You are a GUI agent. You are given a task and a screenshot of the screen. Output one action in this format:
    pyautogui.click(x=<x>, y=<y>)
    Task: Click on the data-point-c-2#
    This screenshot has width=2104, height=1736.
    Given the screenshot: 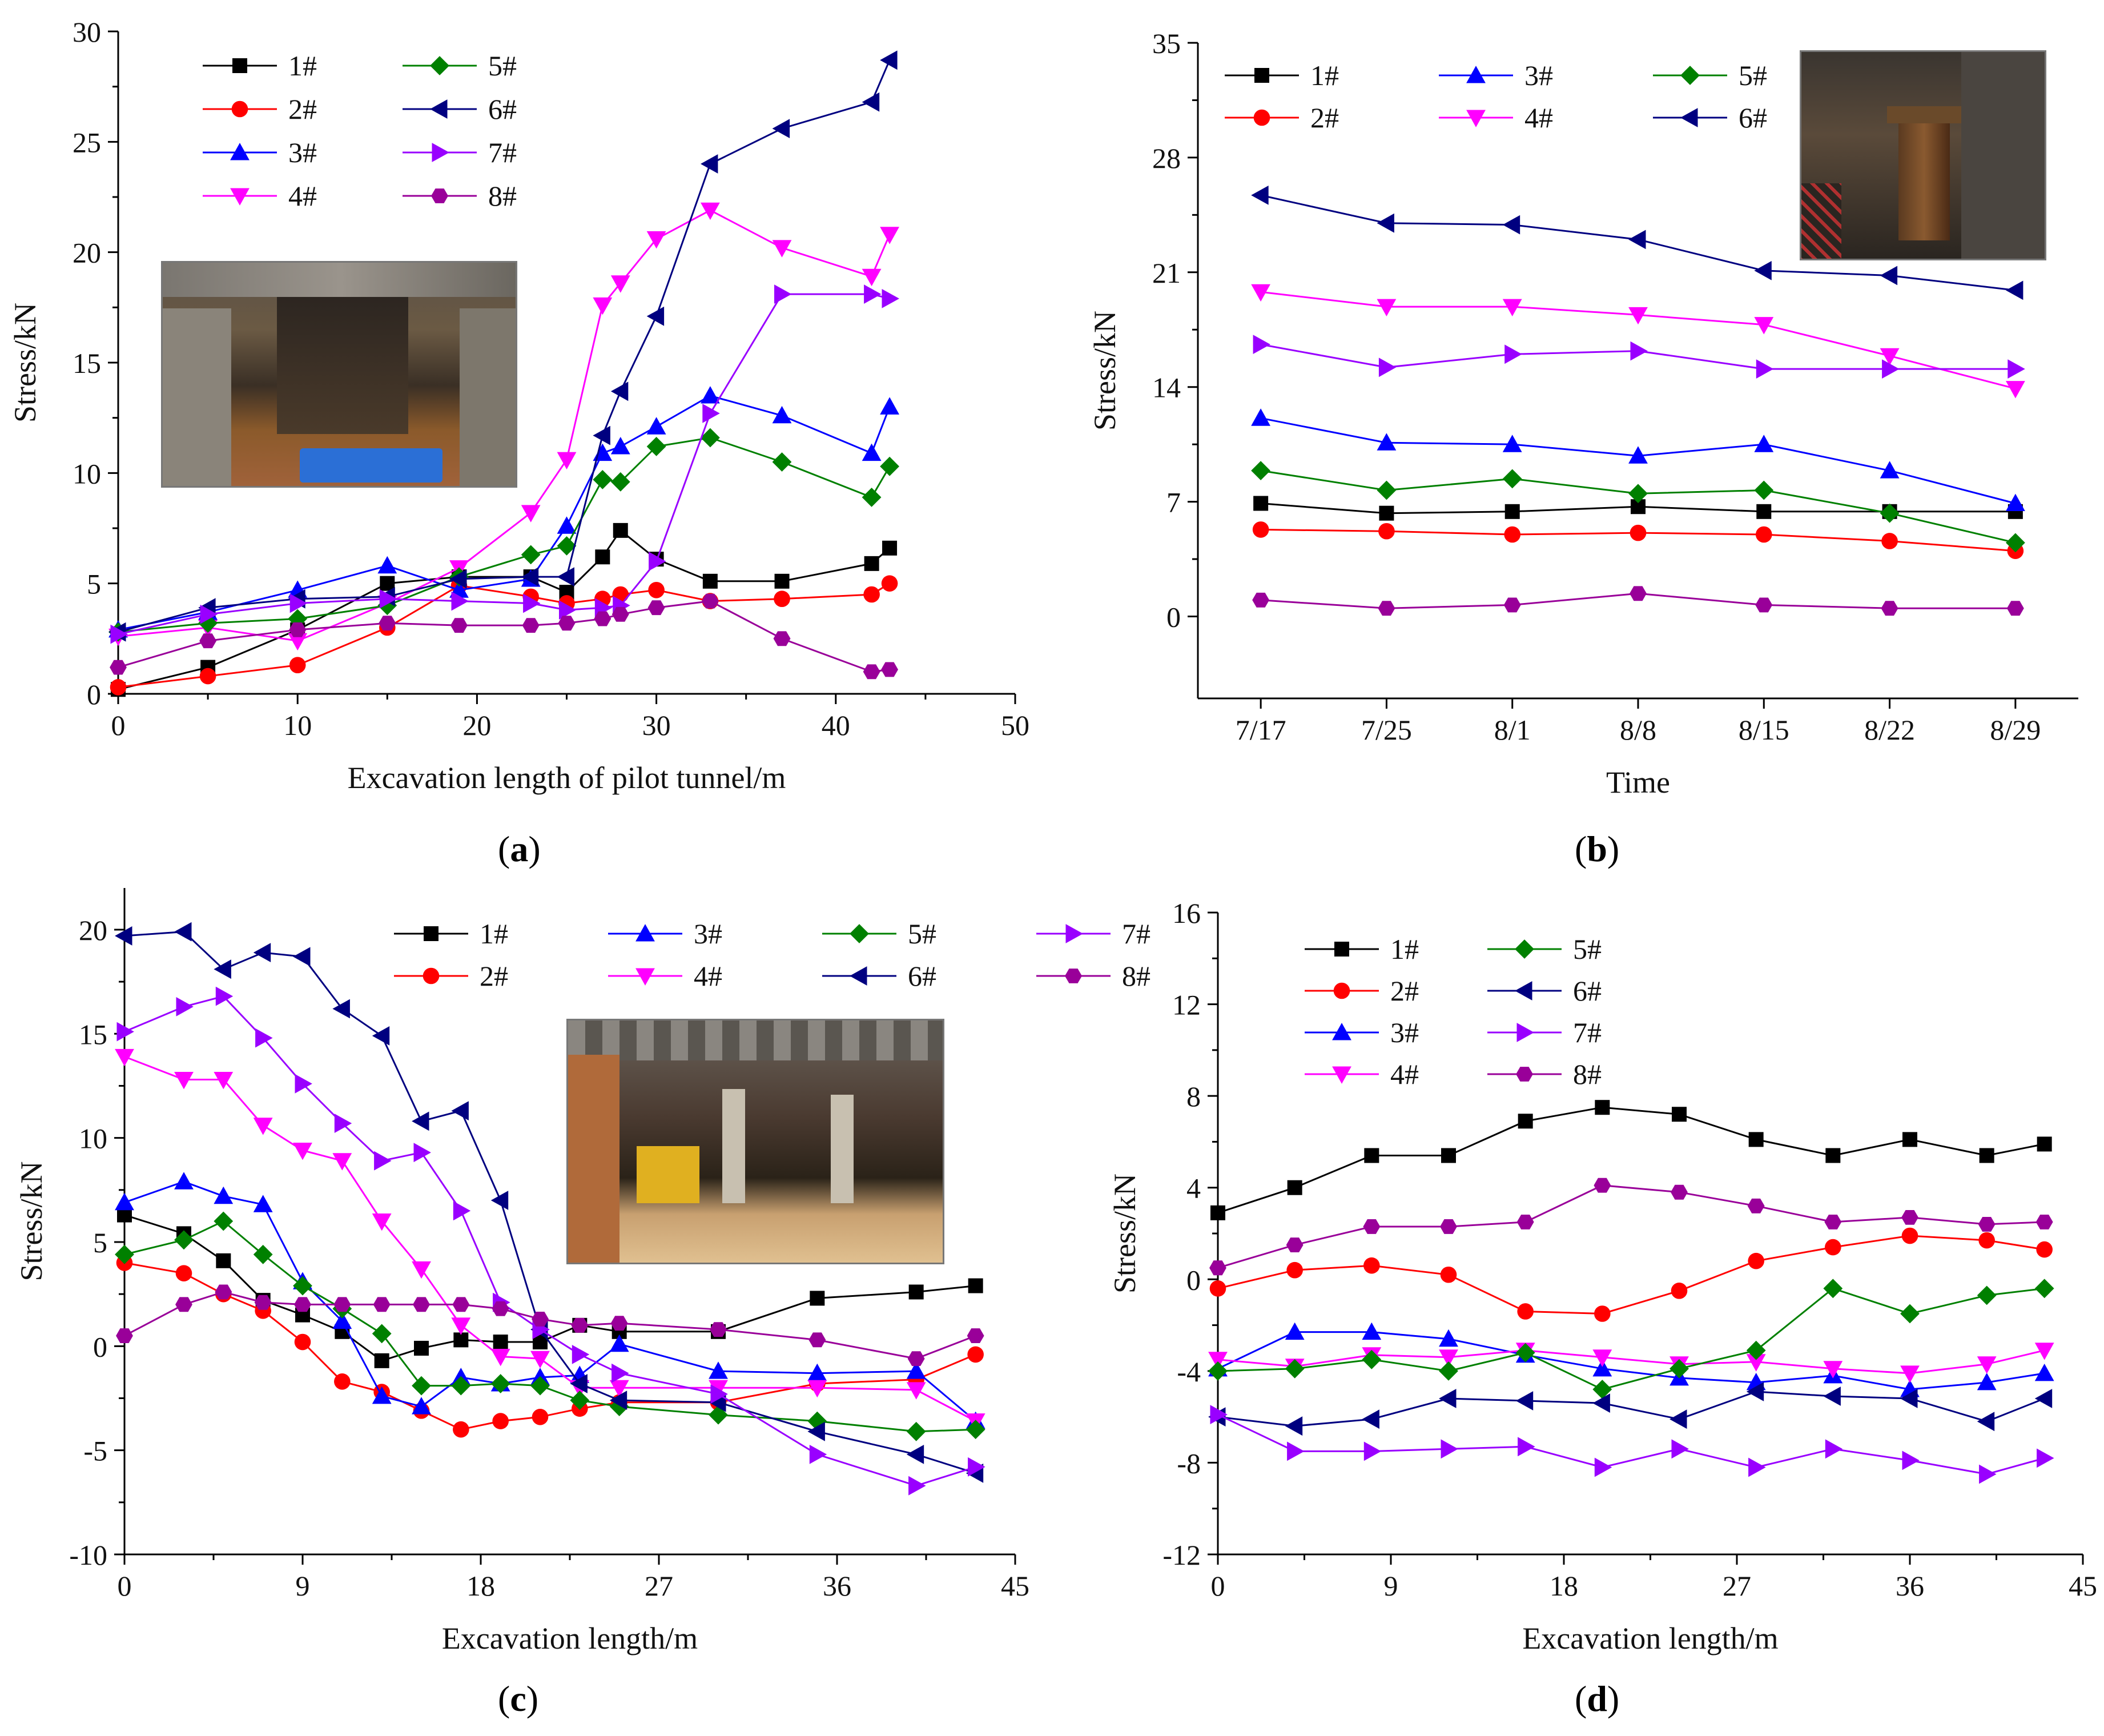 What is the action you would take?
    pyautogui.click(x=500, y=1421)
    